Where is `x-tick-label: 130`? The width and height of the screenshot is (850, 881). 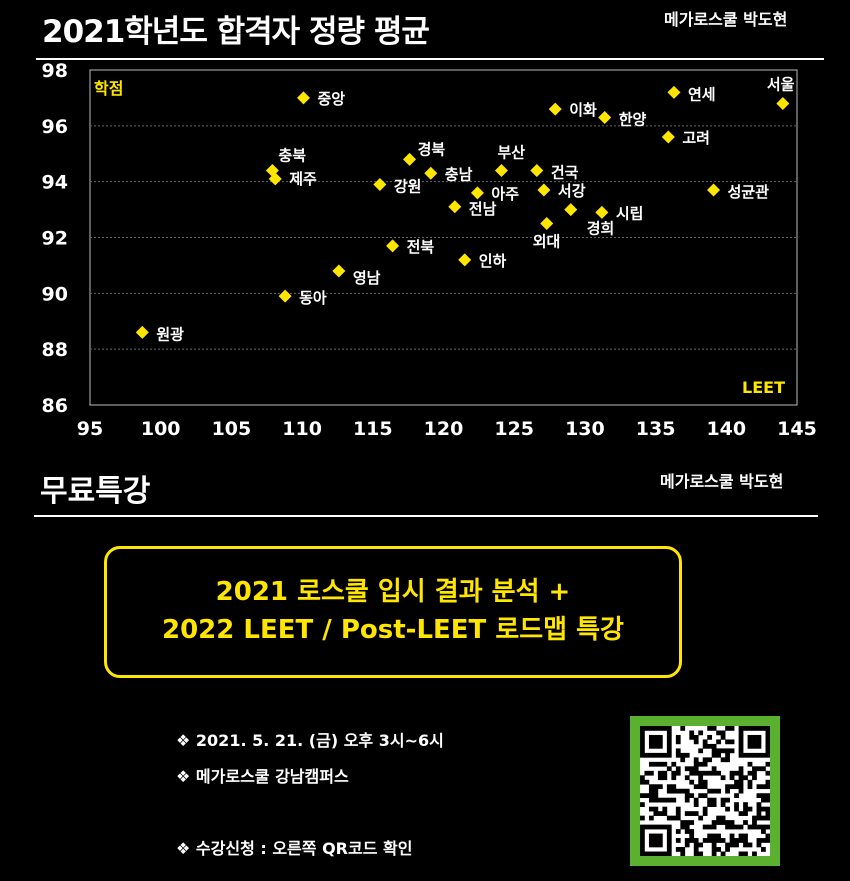
x-tick-label: 130 is located at coordinates (585, 429).